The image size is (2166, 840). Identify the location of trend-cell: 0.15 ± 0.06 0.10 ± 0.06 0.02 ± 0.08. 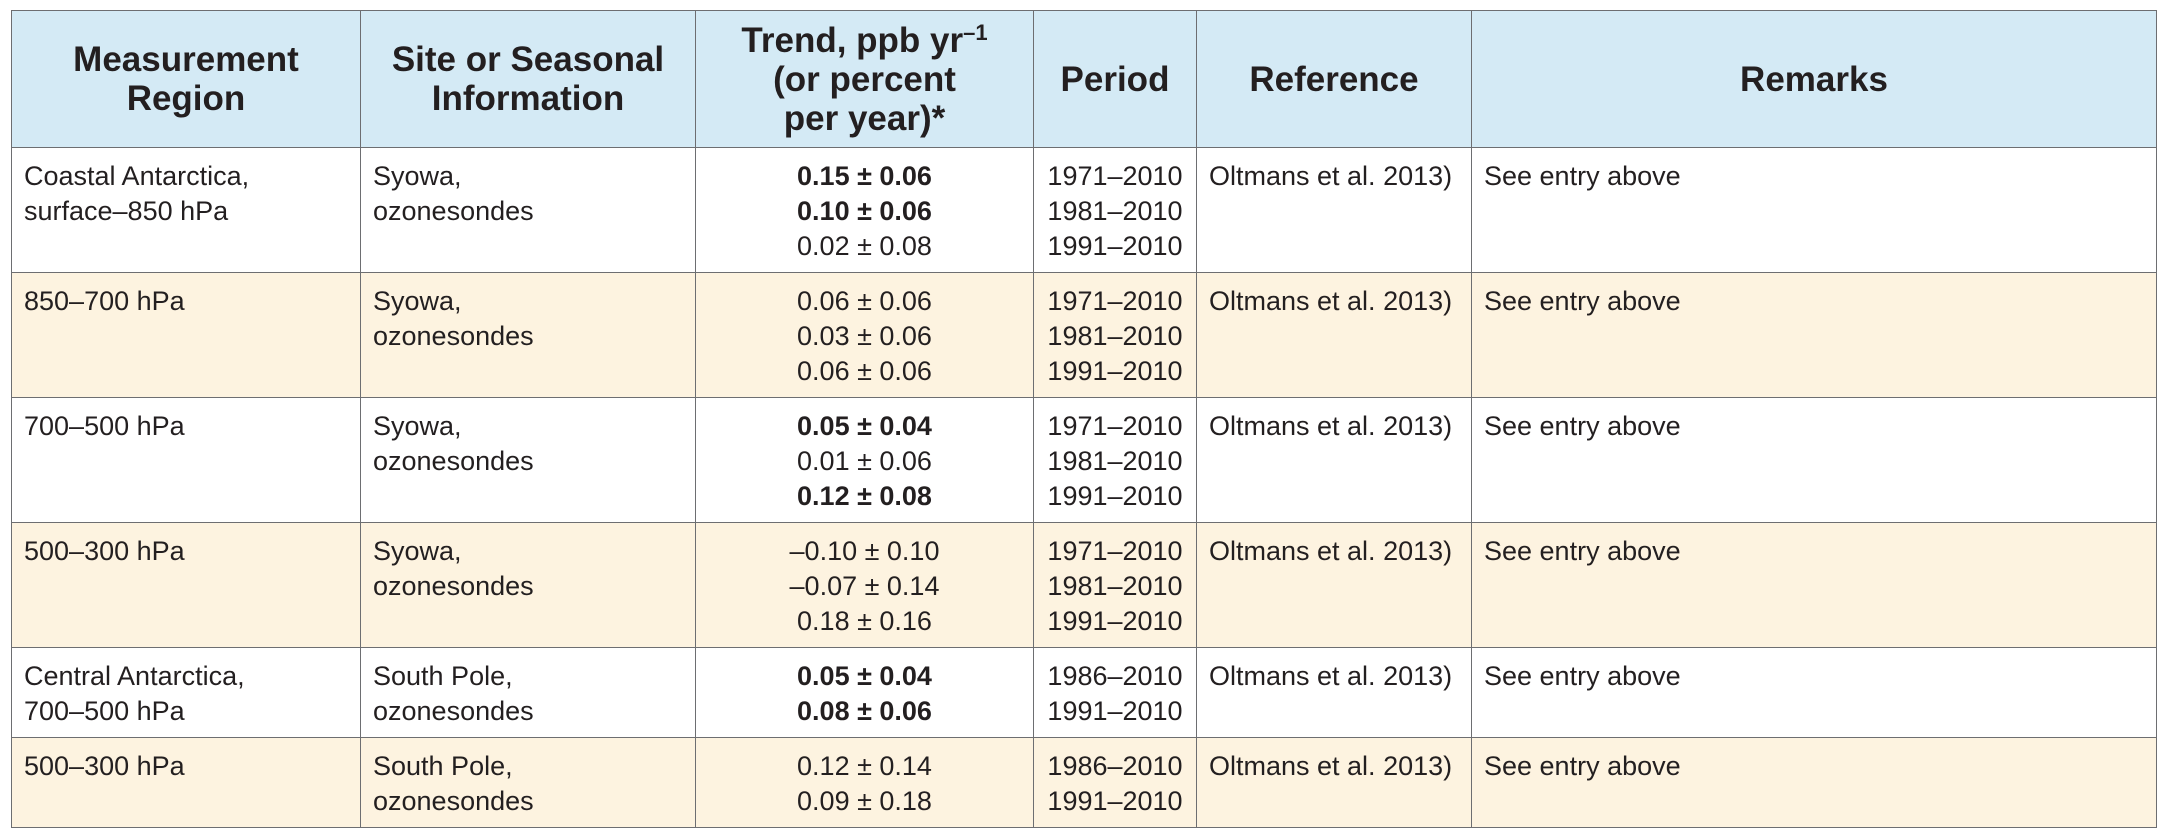
(864, 210).